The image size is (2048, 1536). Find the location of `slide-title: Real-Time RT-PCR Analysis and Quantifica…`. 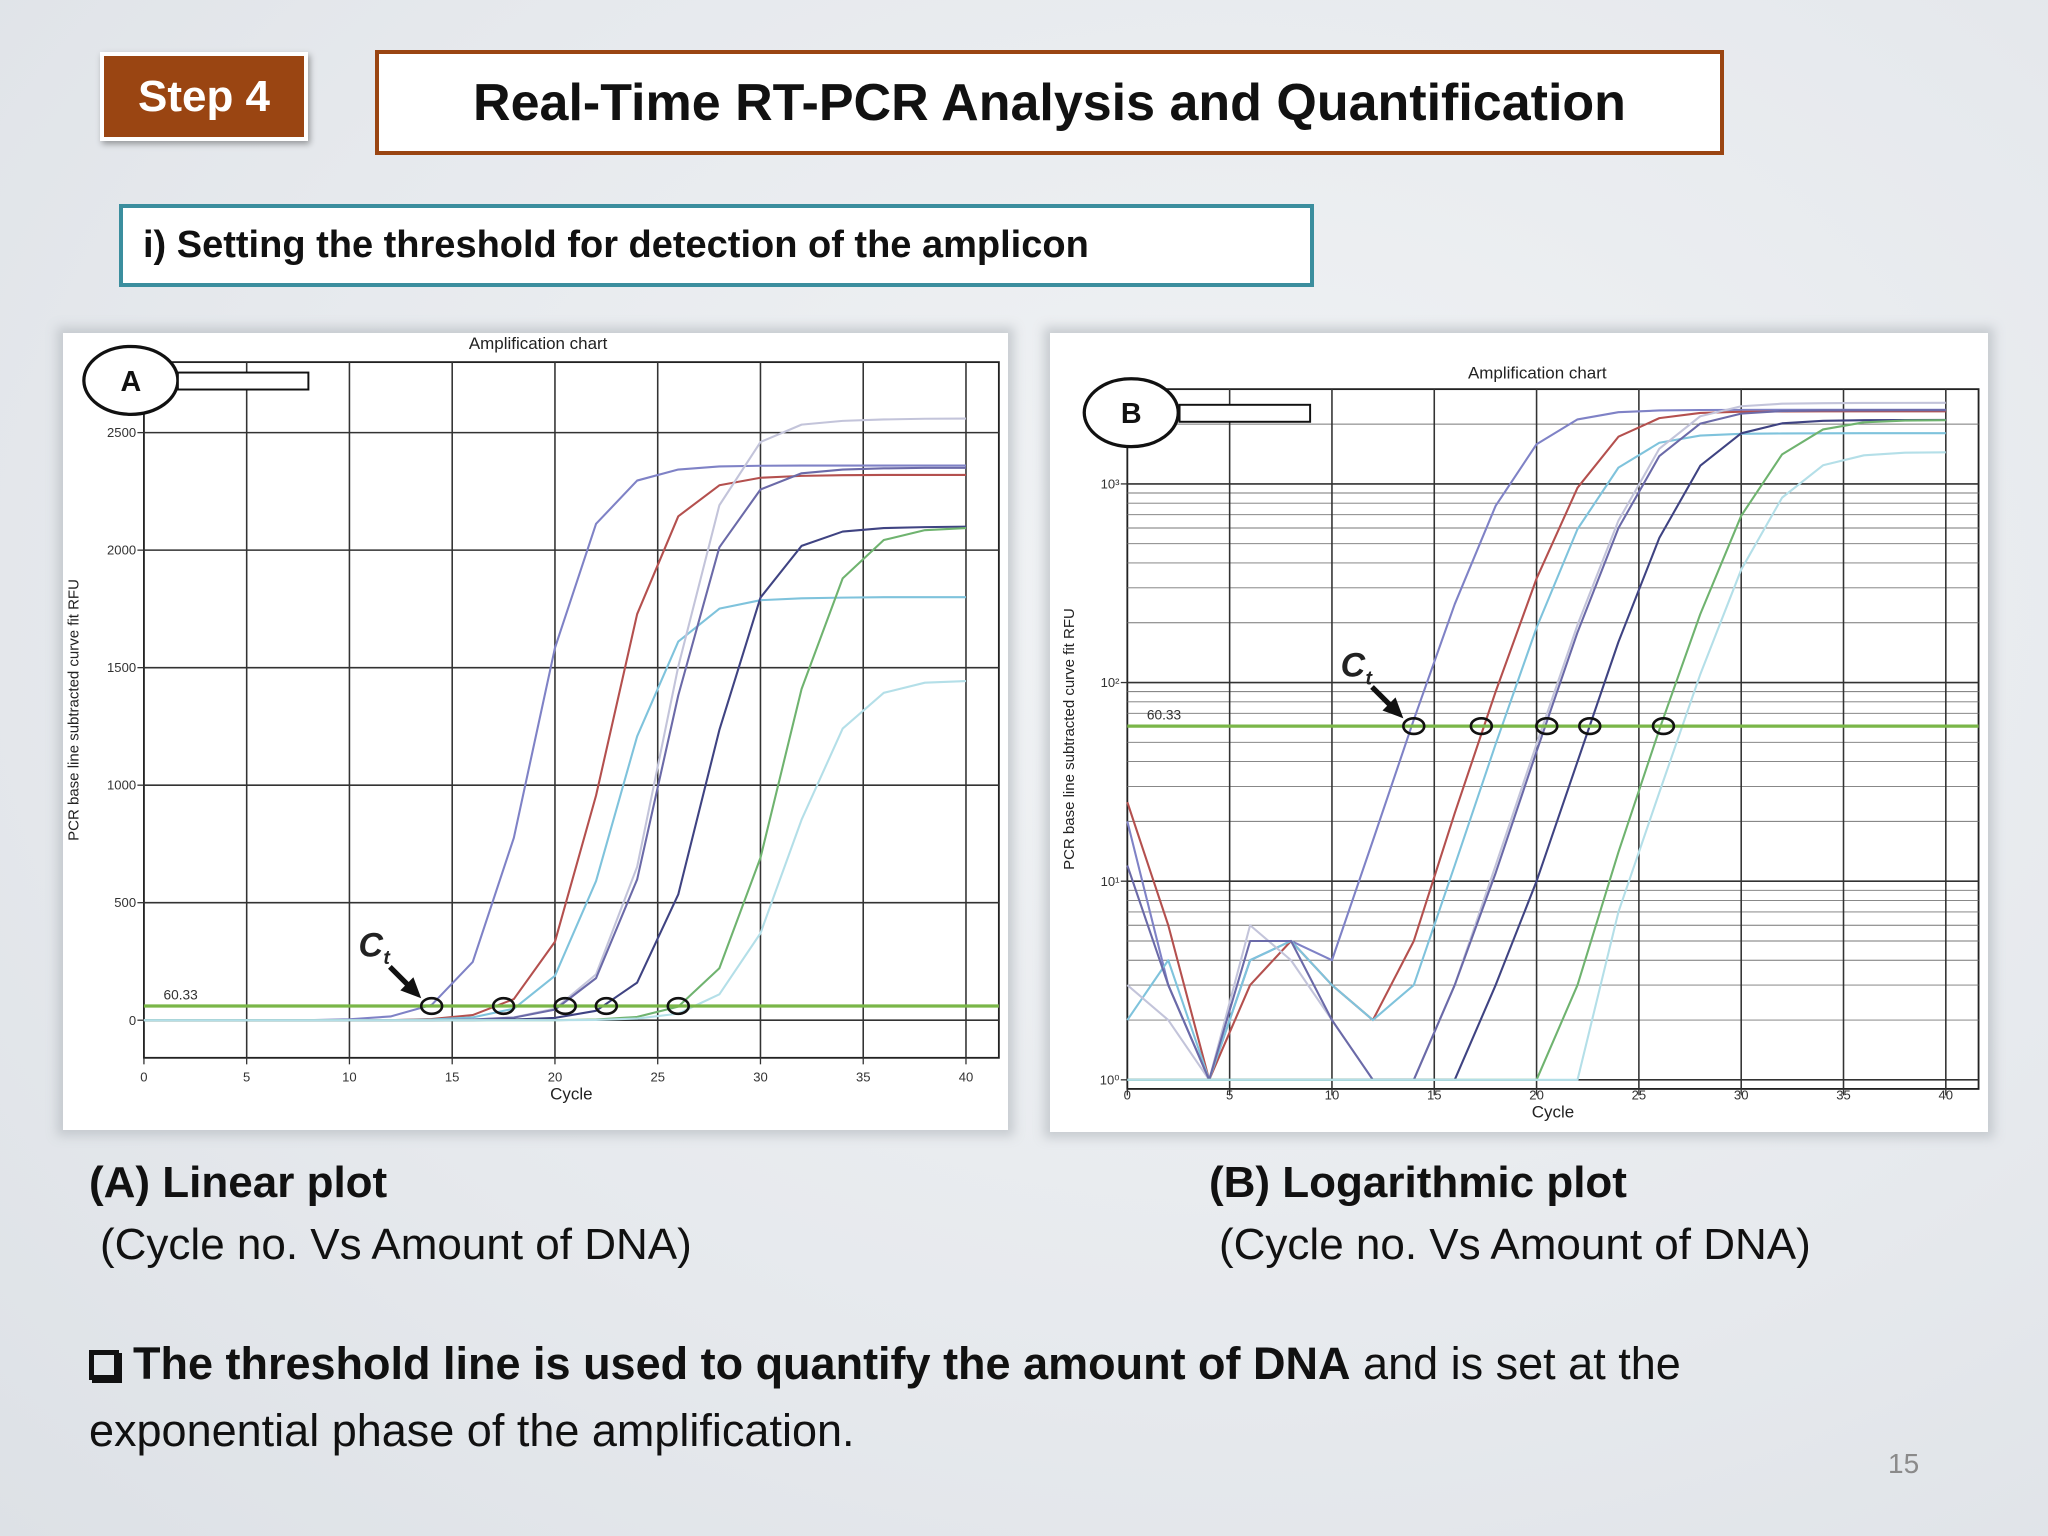

slide-title: Real-Time RT-PCR Analysis and Quantifica… is located at coordinates (1049, 102).